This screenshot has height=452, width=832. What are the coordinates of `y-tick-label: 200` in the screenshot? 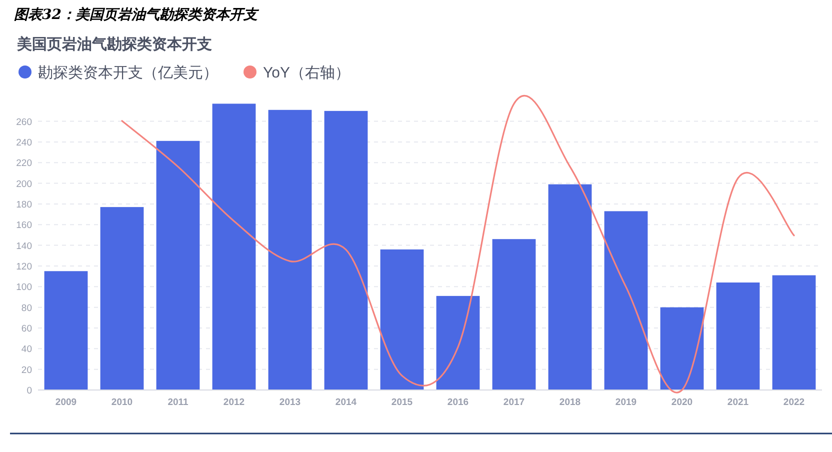 It's located at (24, 184).